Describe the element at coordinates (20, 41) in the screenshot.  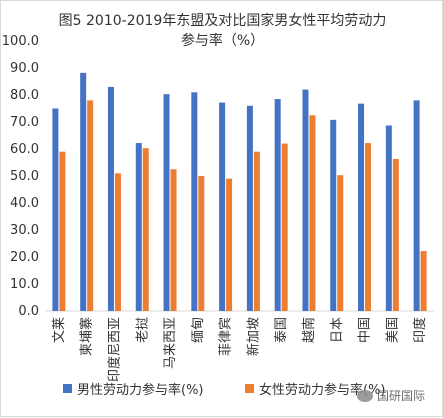
I see `y-tick-label: 100.0` at that location.